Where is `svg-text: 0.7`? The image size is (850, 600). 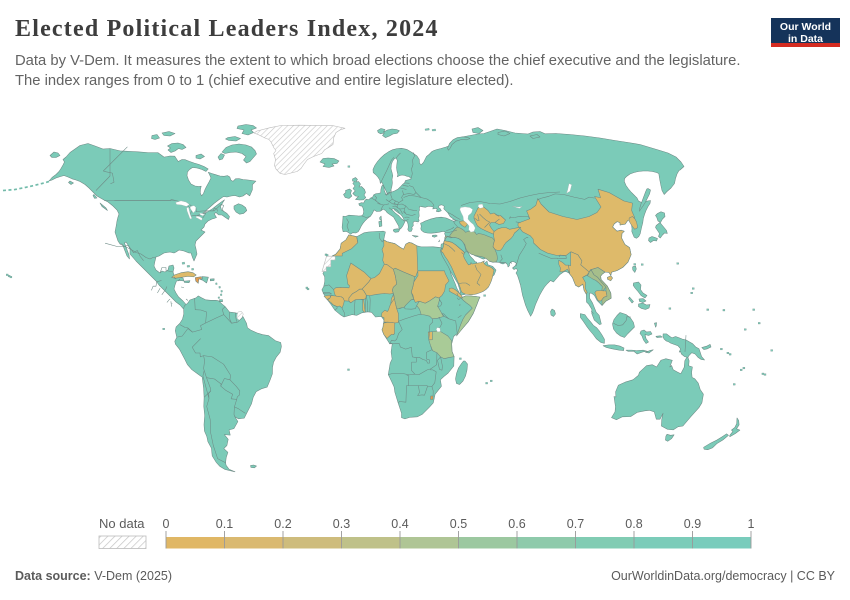
svg-text: 0.7 is located at coordinates (575, 524).